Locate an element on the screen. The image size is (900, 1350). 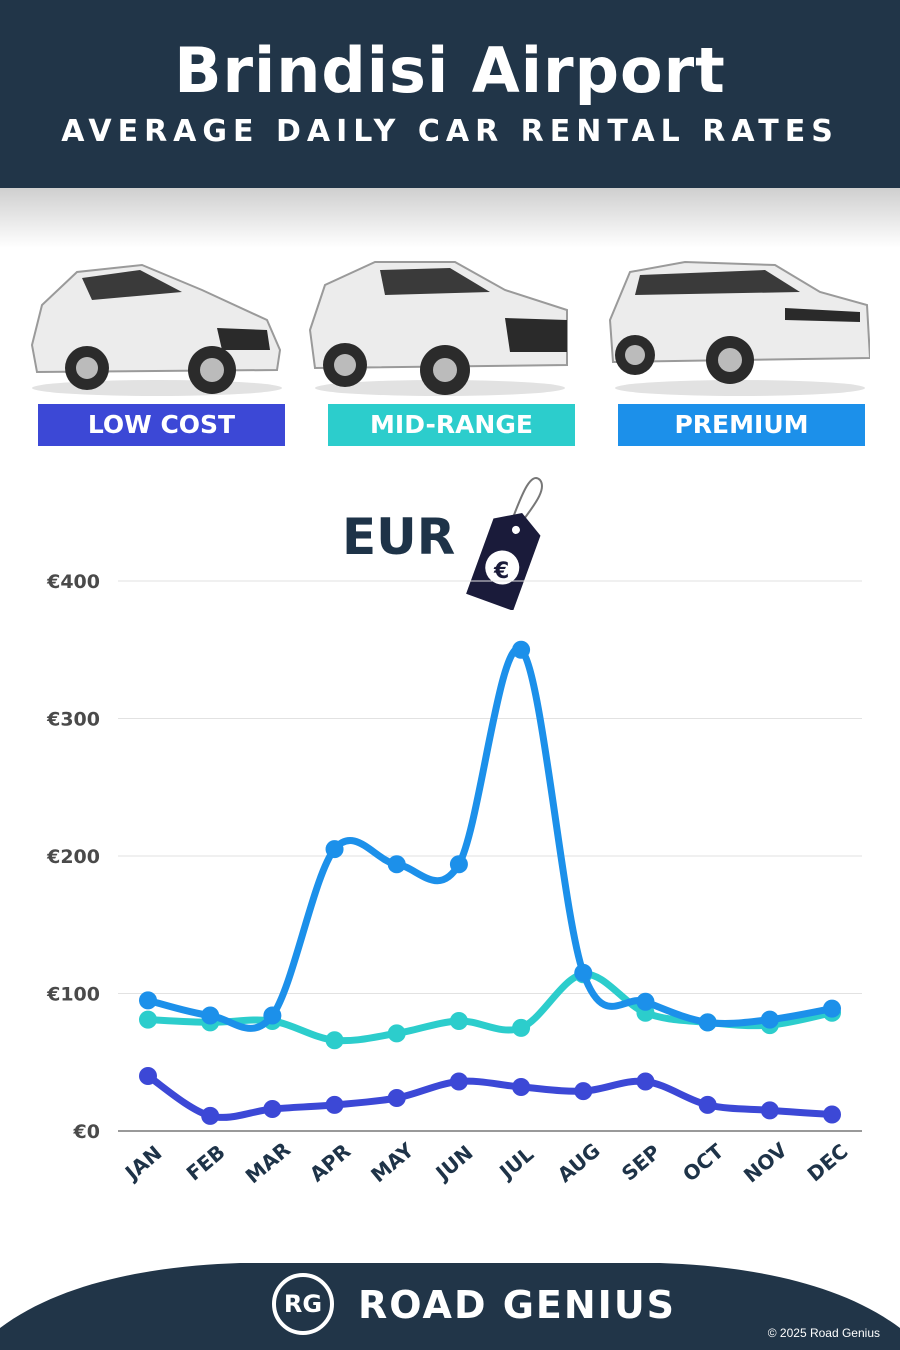
x-tick-label: JUN is located at coordinates (454, 1163).